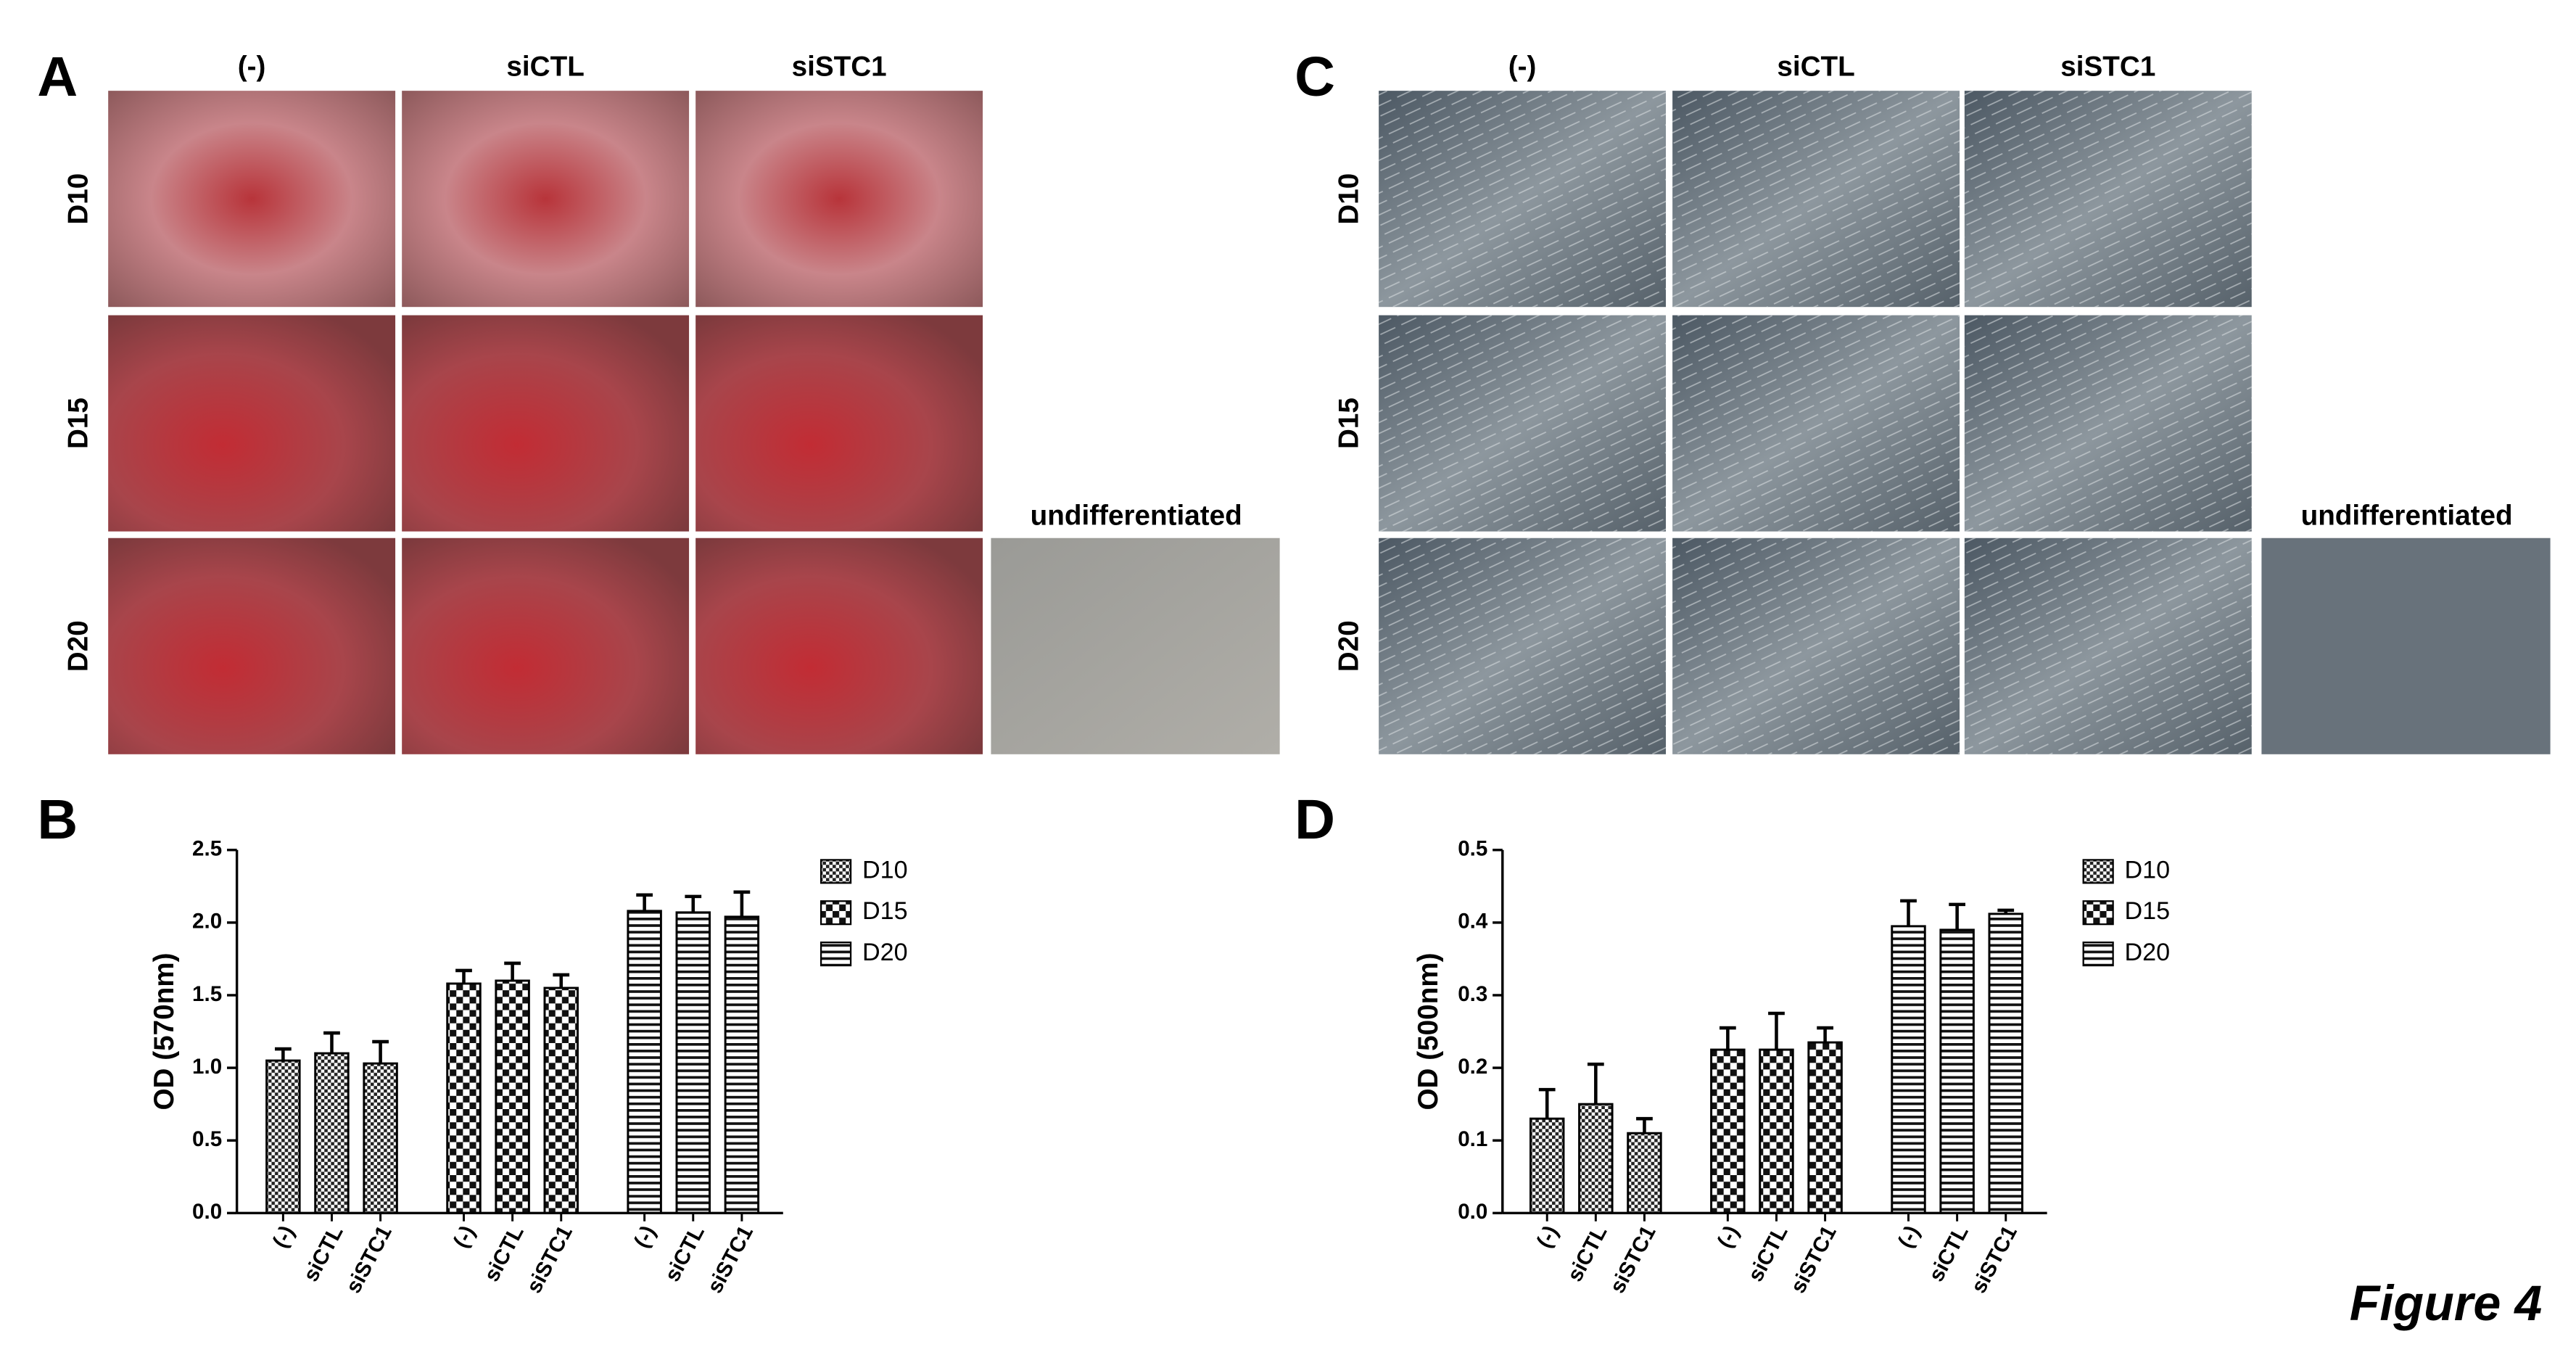  I want to click on y-tick-label: 1.0, so click(207, 1067).